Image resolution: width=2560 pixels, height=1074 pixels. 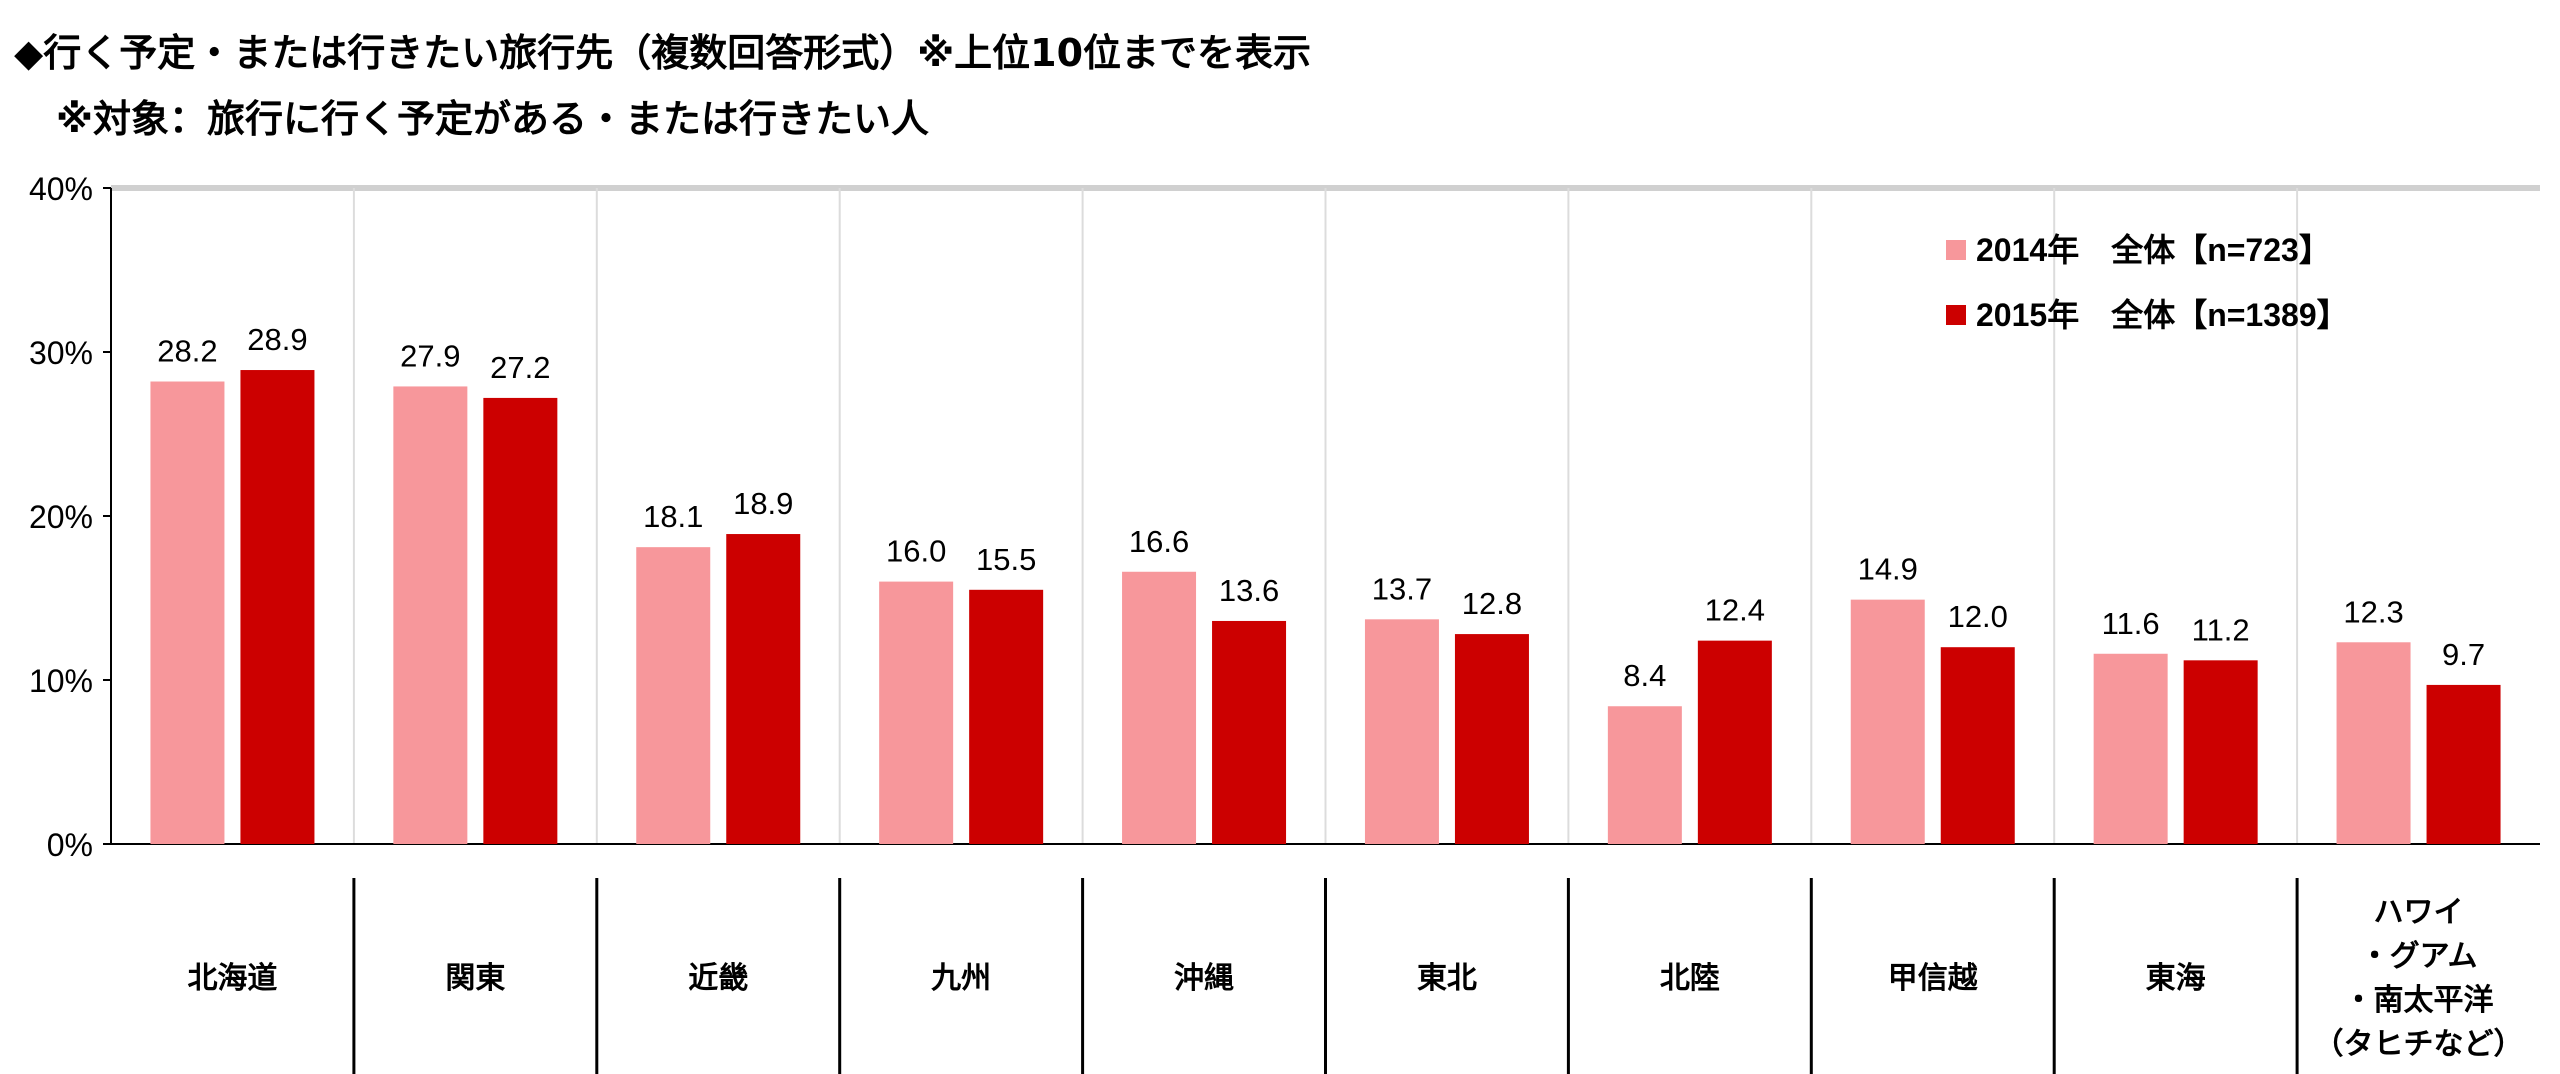 What do you see at coordinates (673, 516) in the screenshot?
I see `data-label: 18.1` at bounding box center [673, 516].